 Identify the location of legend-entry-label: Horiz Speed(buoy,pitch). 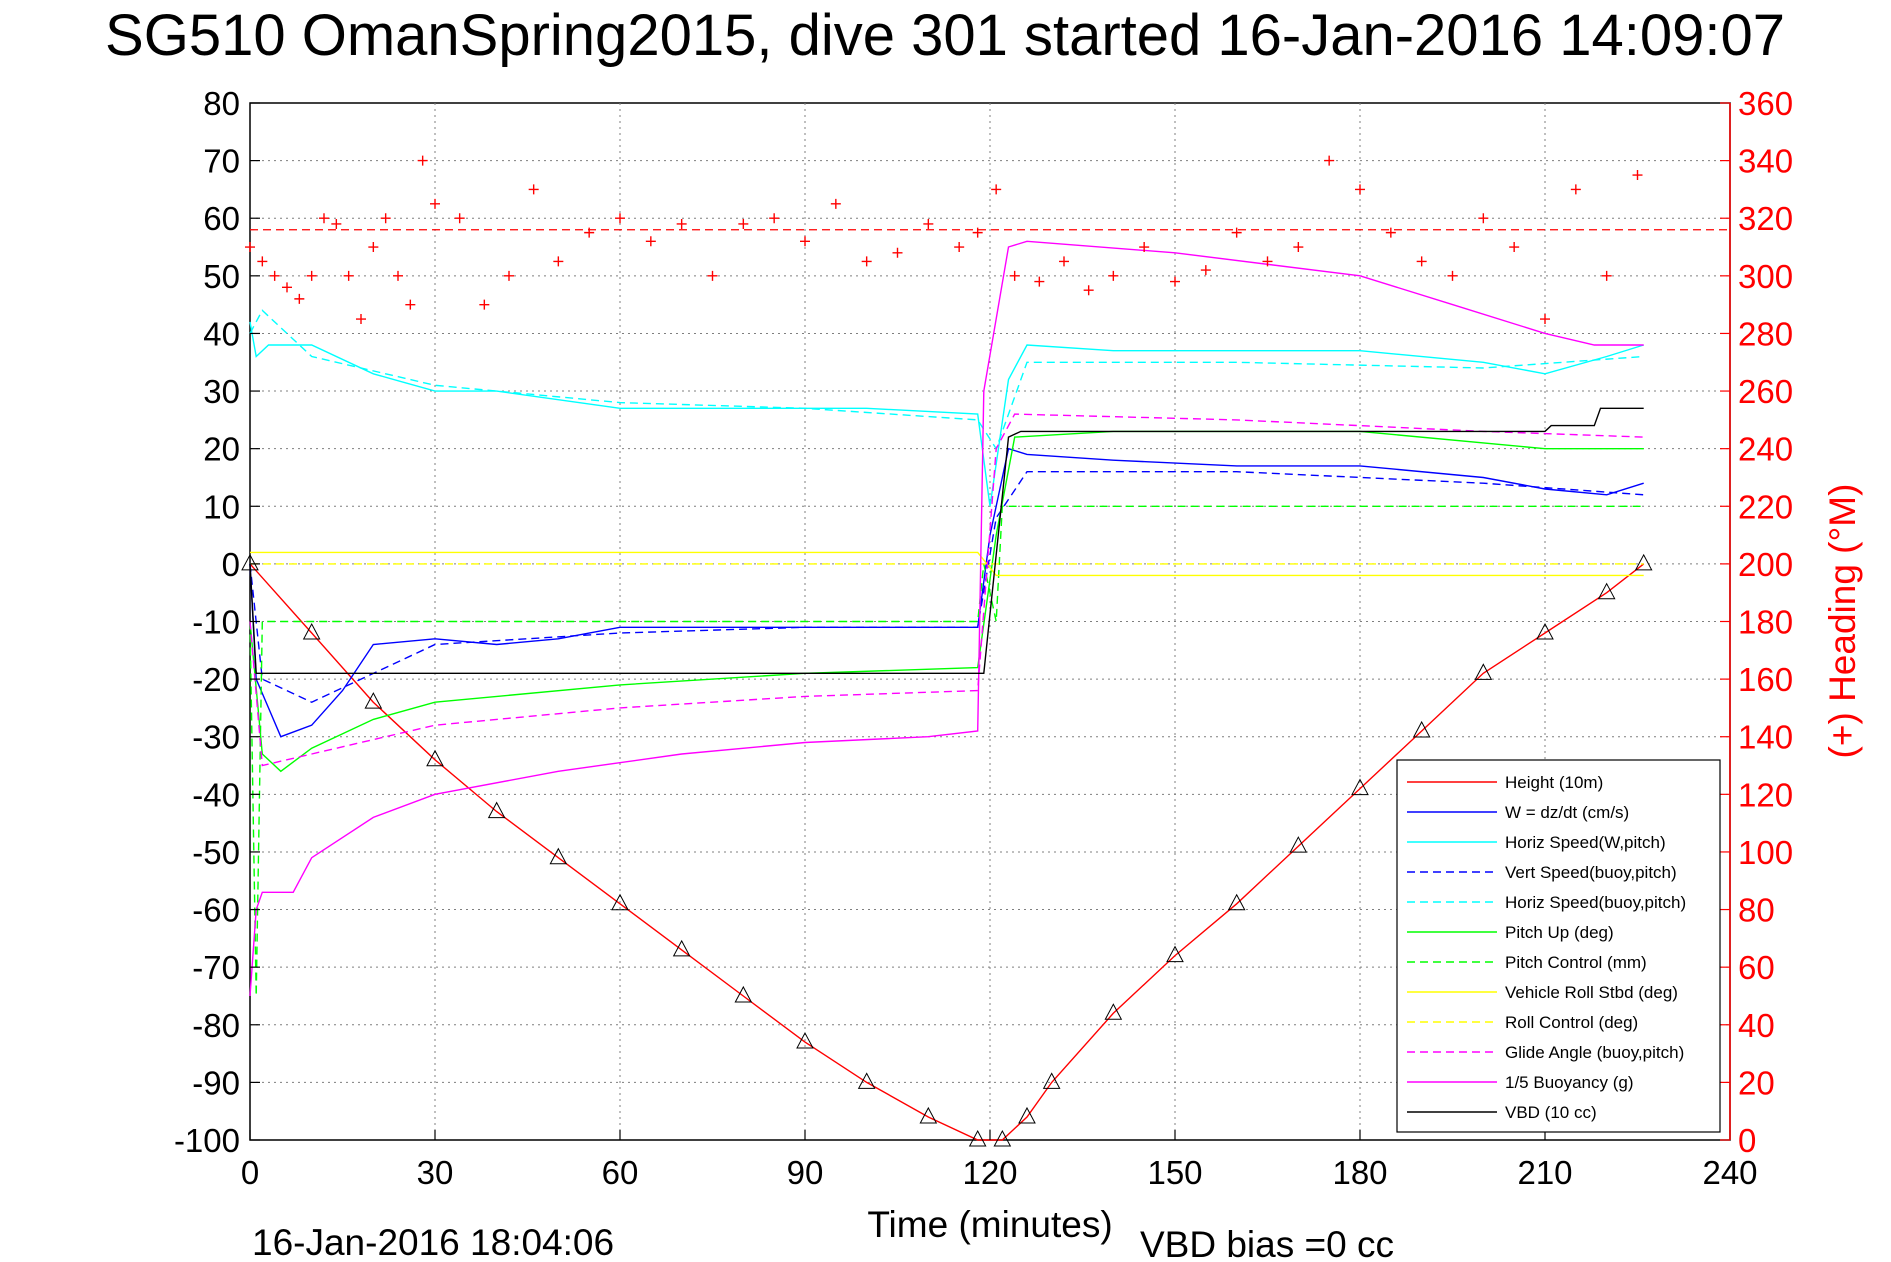
(1595, 902).